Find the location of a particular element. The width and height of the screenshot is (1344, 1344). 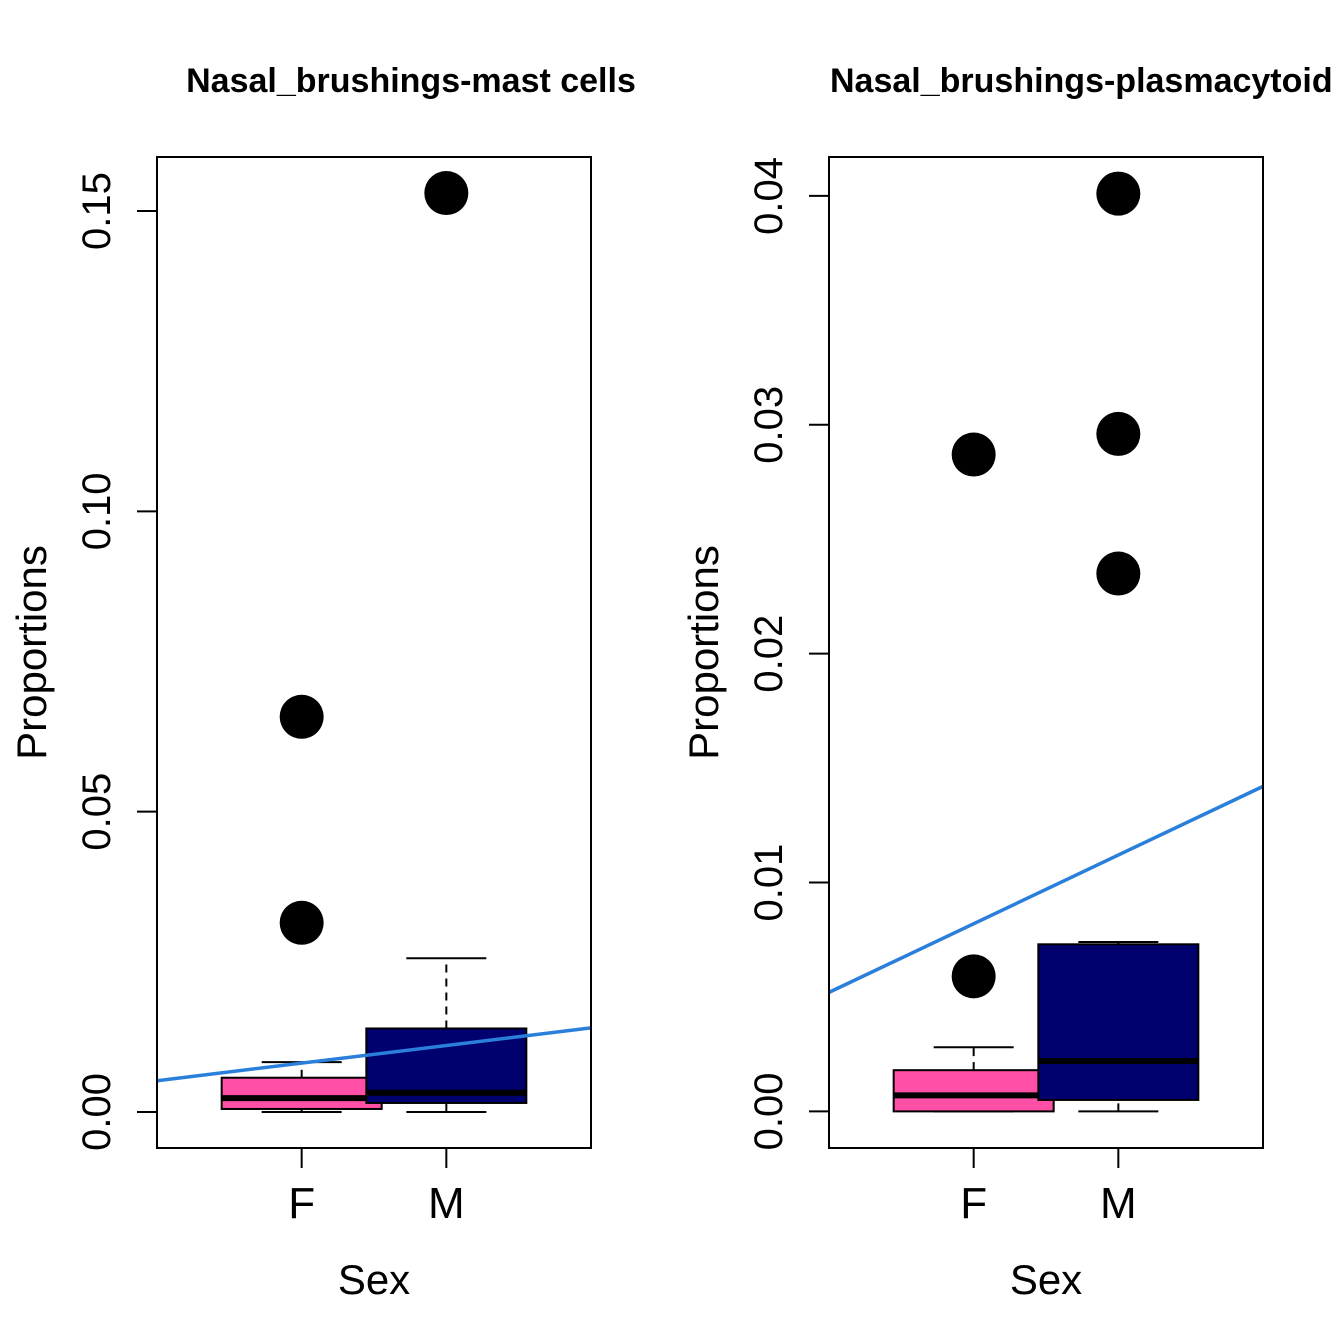

chart-title: Nasal_brushings-plasmacytoid DCs is located at coordinates (1087, 81).